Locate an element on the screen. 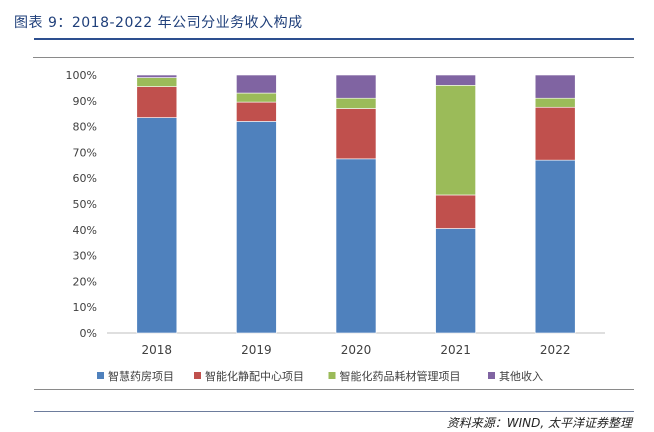  bar-segment-2022-s0 is located at coordinates (555, 246).